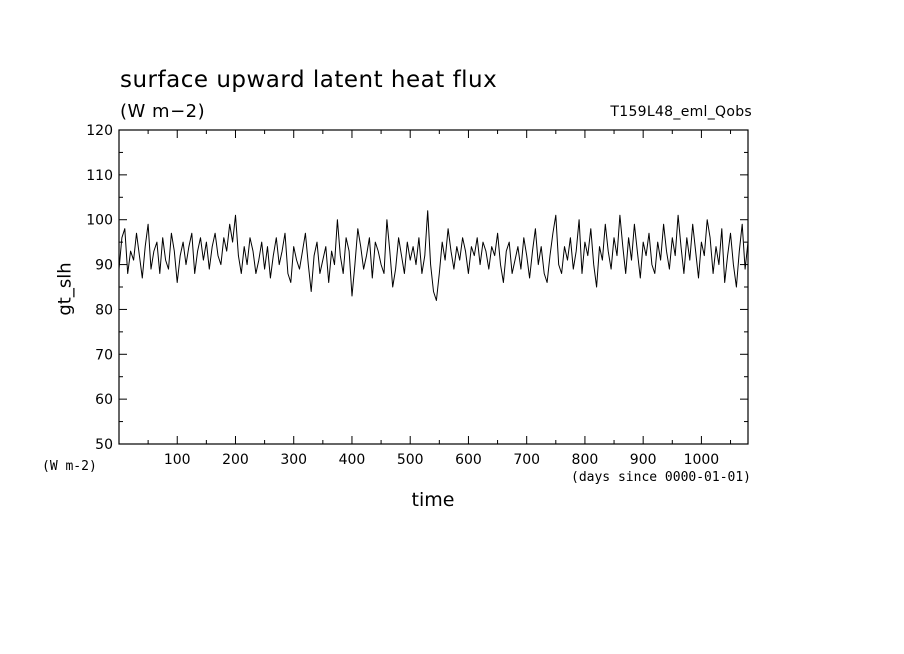 This screenshot has width=904, height=654. What do you see at coordinates (410, 460) in the screenshot?
I see `x-tick-label: 500` at bounding box center [410, 460].